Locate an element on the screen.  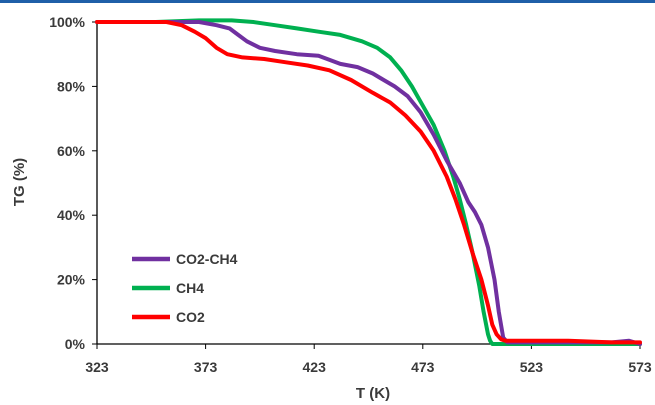
legend-label: CO2-CH4 is located at coordinates (207, 259).